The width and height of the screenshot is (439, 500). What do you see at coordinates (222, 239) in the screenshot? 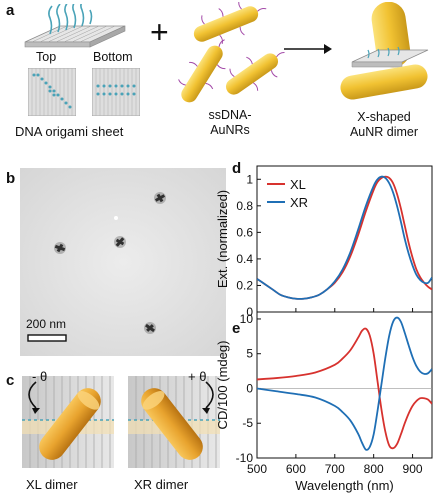
I see `y-axis-label-d: Ext. (normalized)` at bounding box center [222, 239].